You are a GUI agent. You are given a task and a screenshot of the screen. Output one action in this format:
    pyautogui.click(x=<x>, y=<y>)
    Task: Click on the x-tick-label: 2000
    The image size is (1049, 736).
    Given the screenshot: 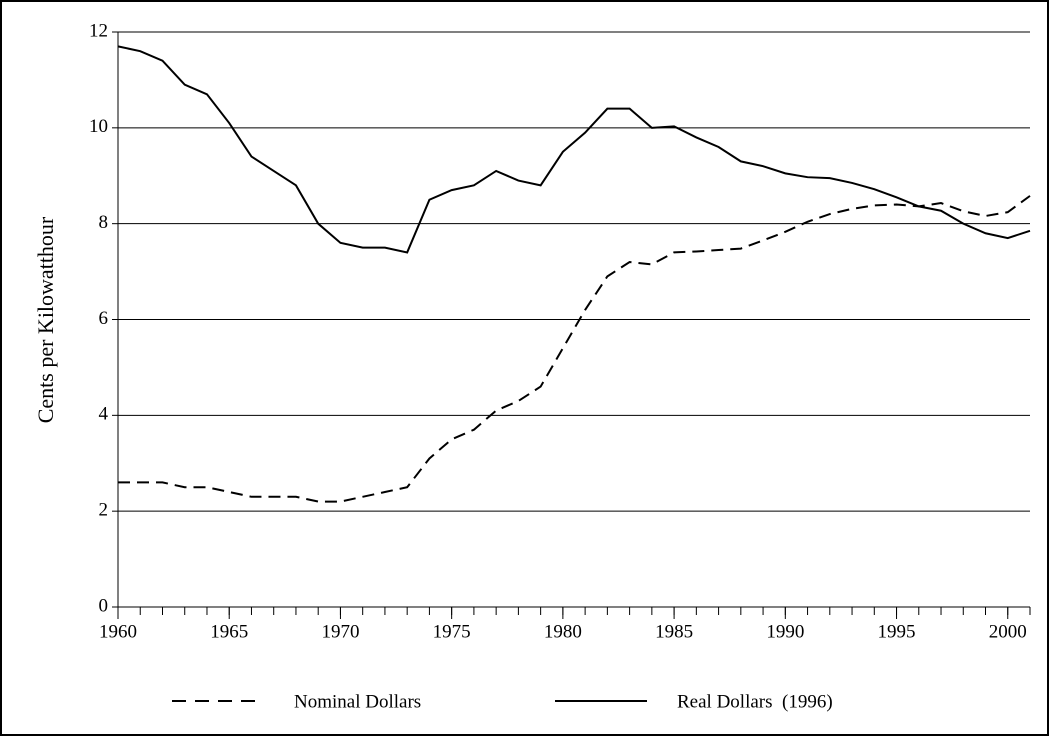 What is the action you would take?
    pyautogui.click(x=1008, y=631)
    